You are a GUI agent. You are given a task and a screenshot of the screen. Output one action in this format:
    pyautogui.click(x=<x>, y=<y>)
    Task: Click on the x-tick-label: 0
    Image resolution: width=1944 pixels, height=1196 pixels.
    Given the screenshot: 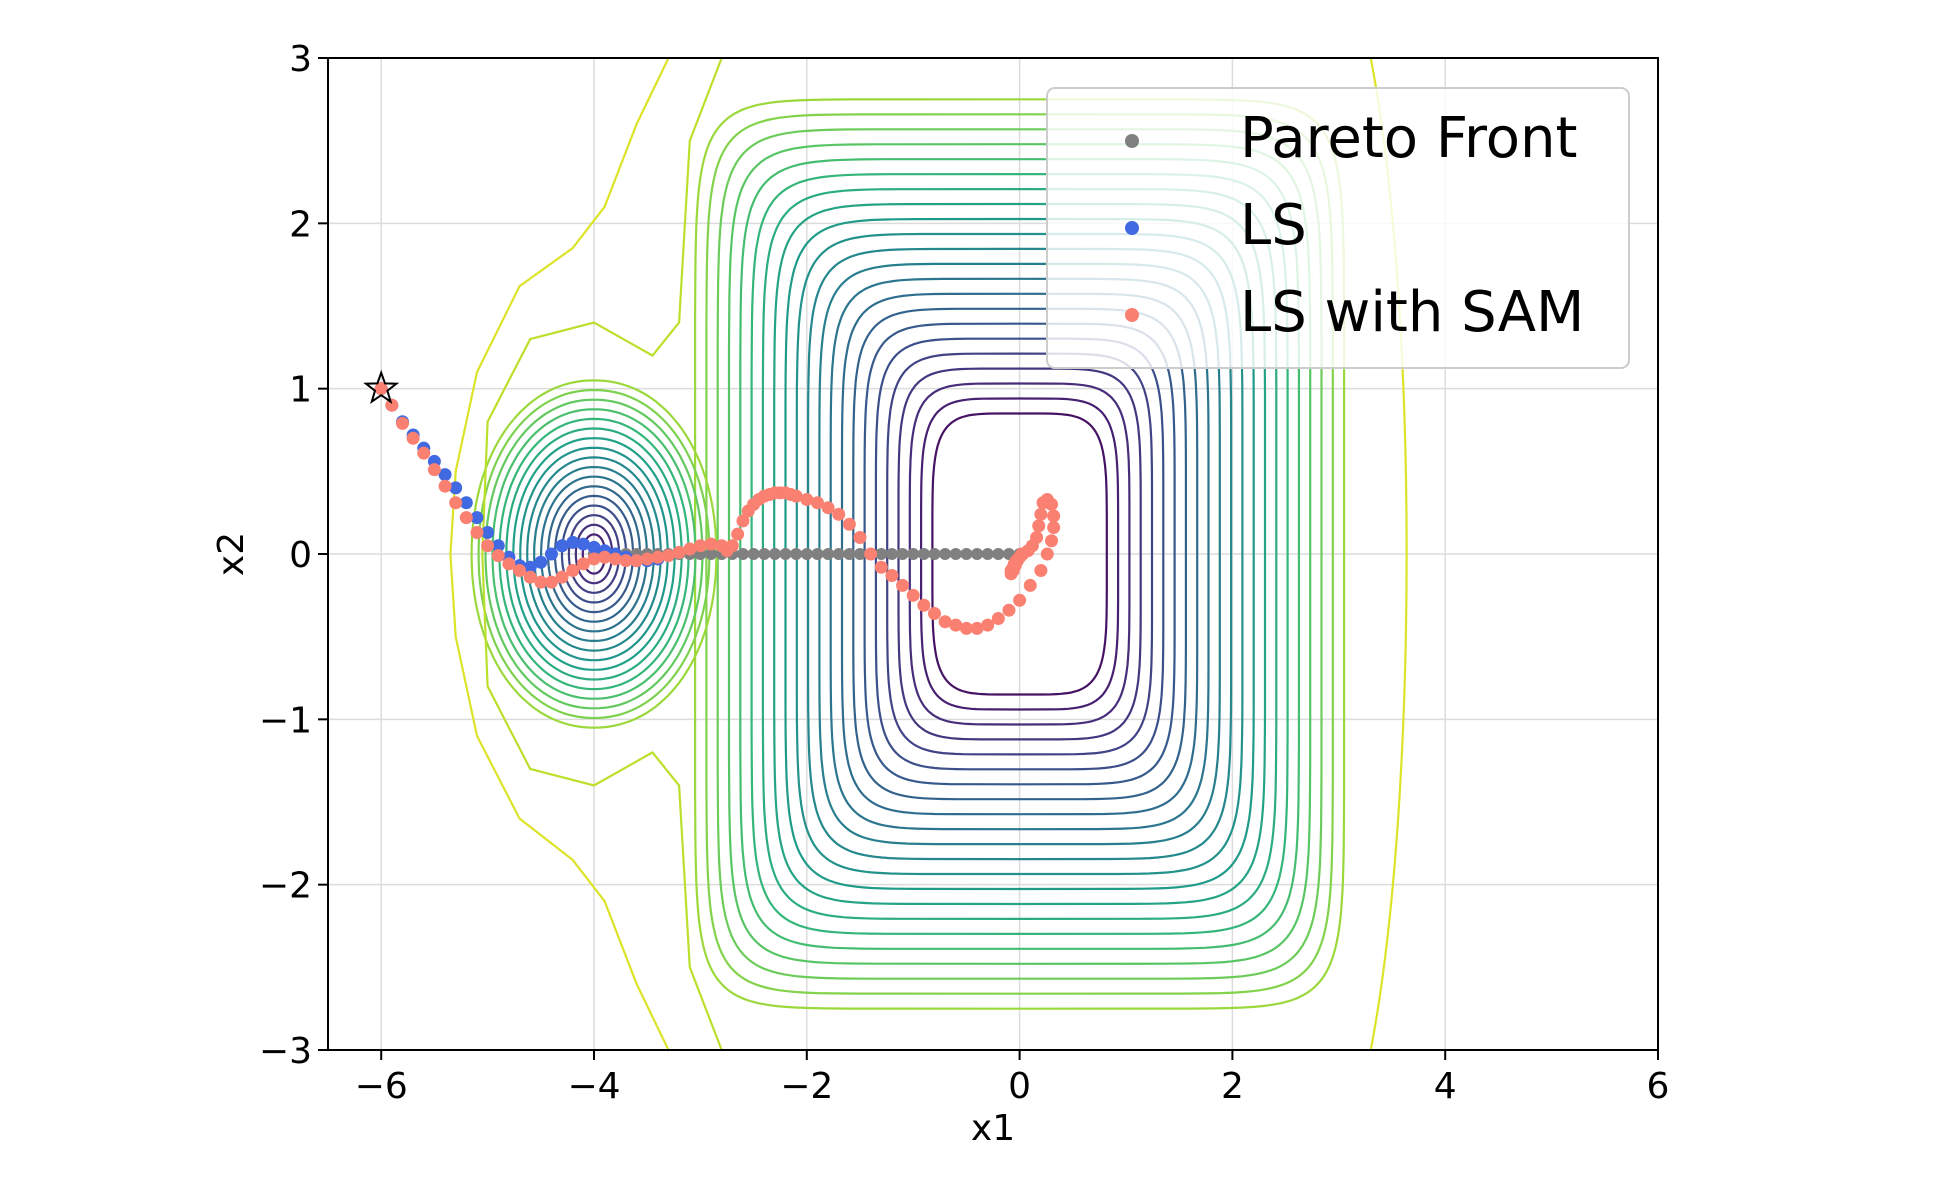 What is the action you would take?
    pyautogui.click(x=1019, y=1086)
    